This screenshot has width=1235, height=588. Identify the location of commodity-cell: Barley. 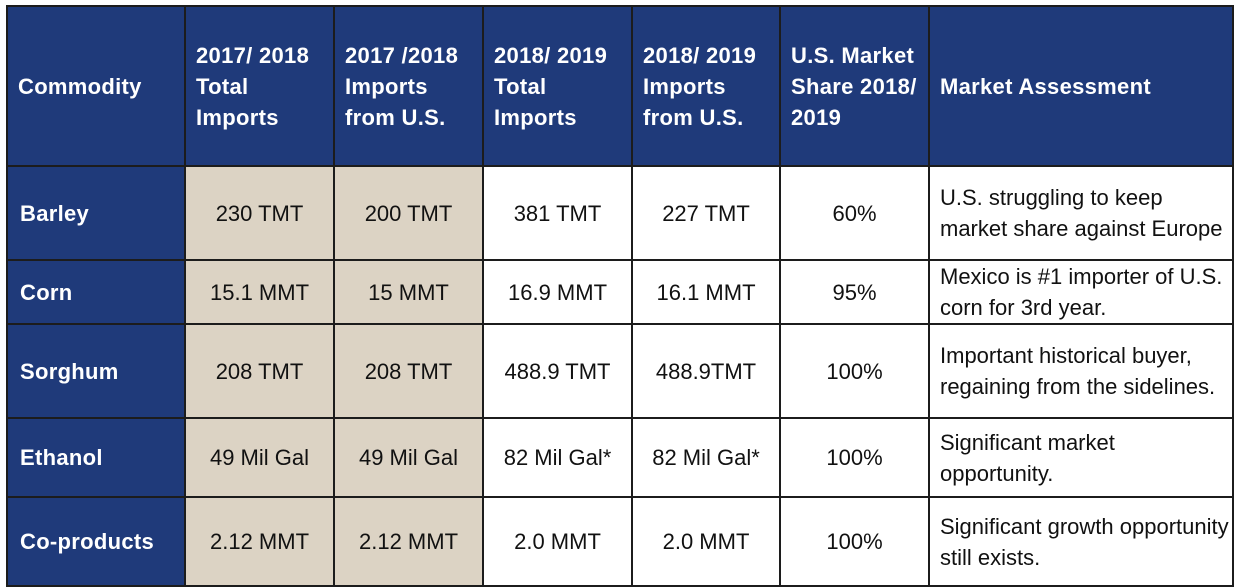
(96, 213).